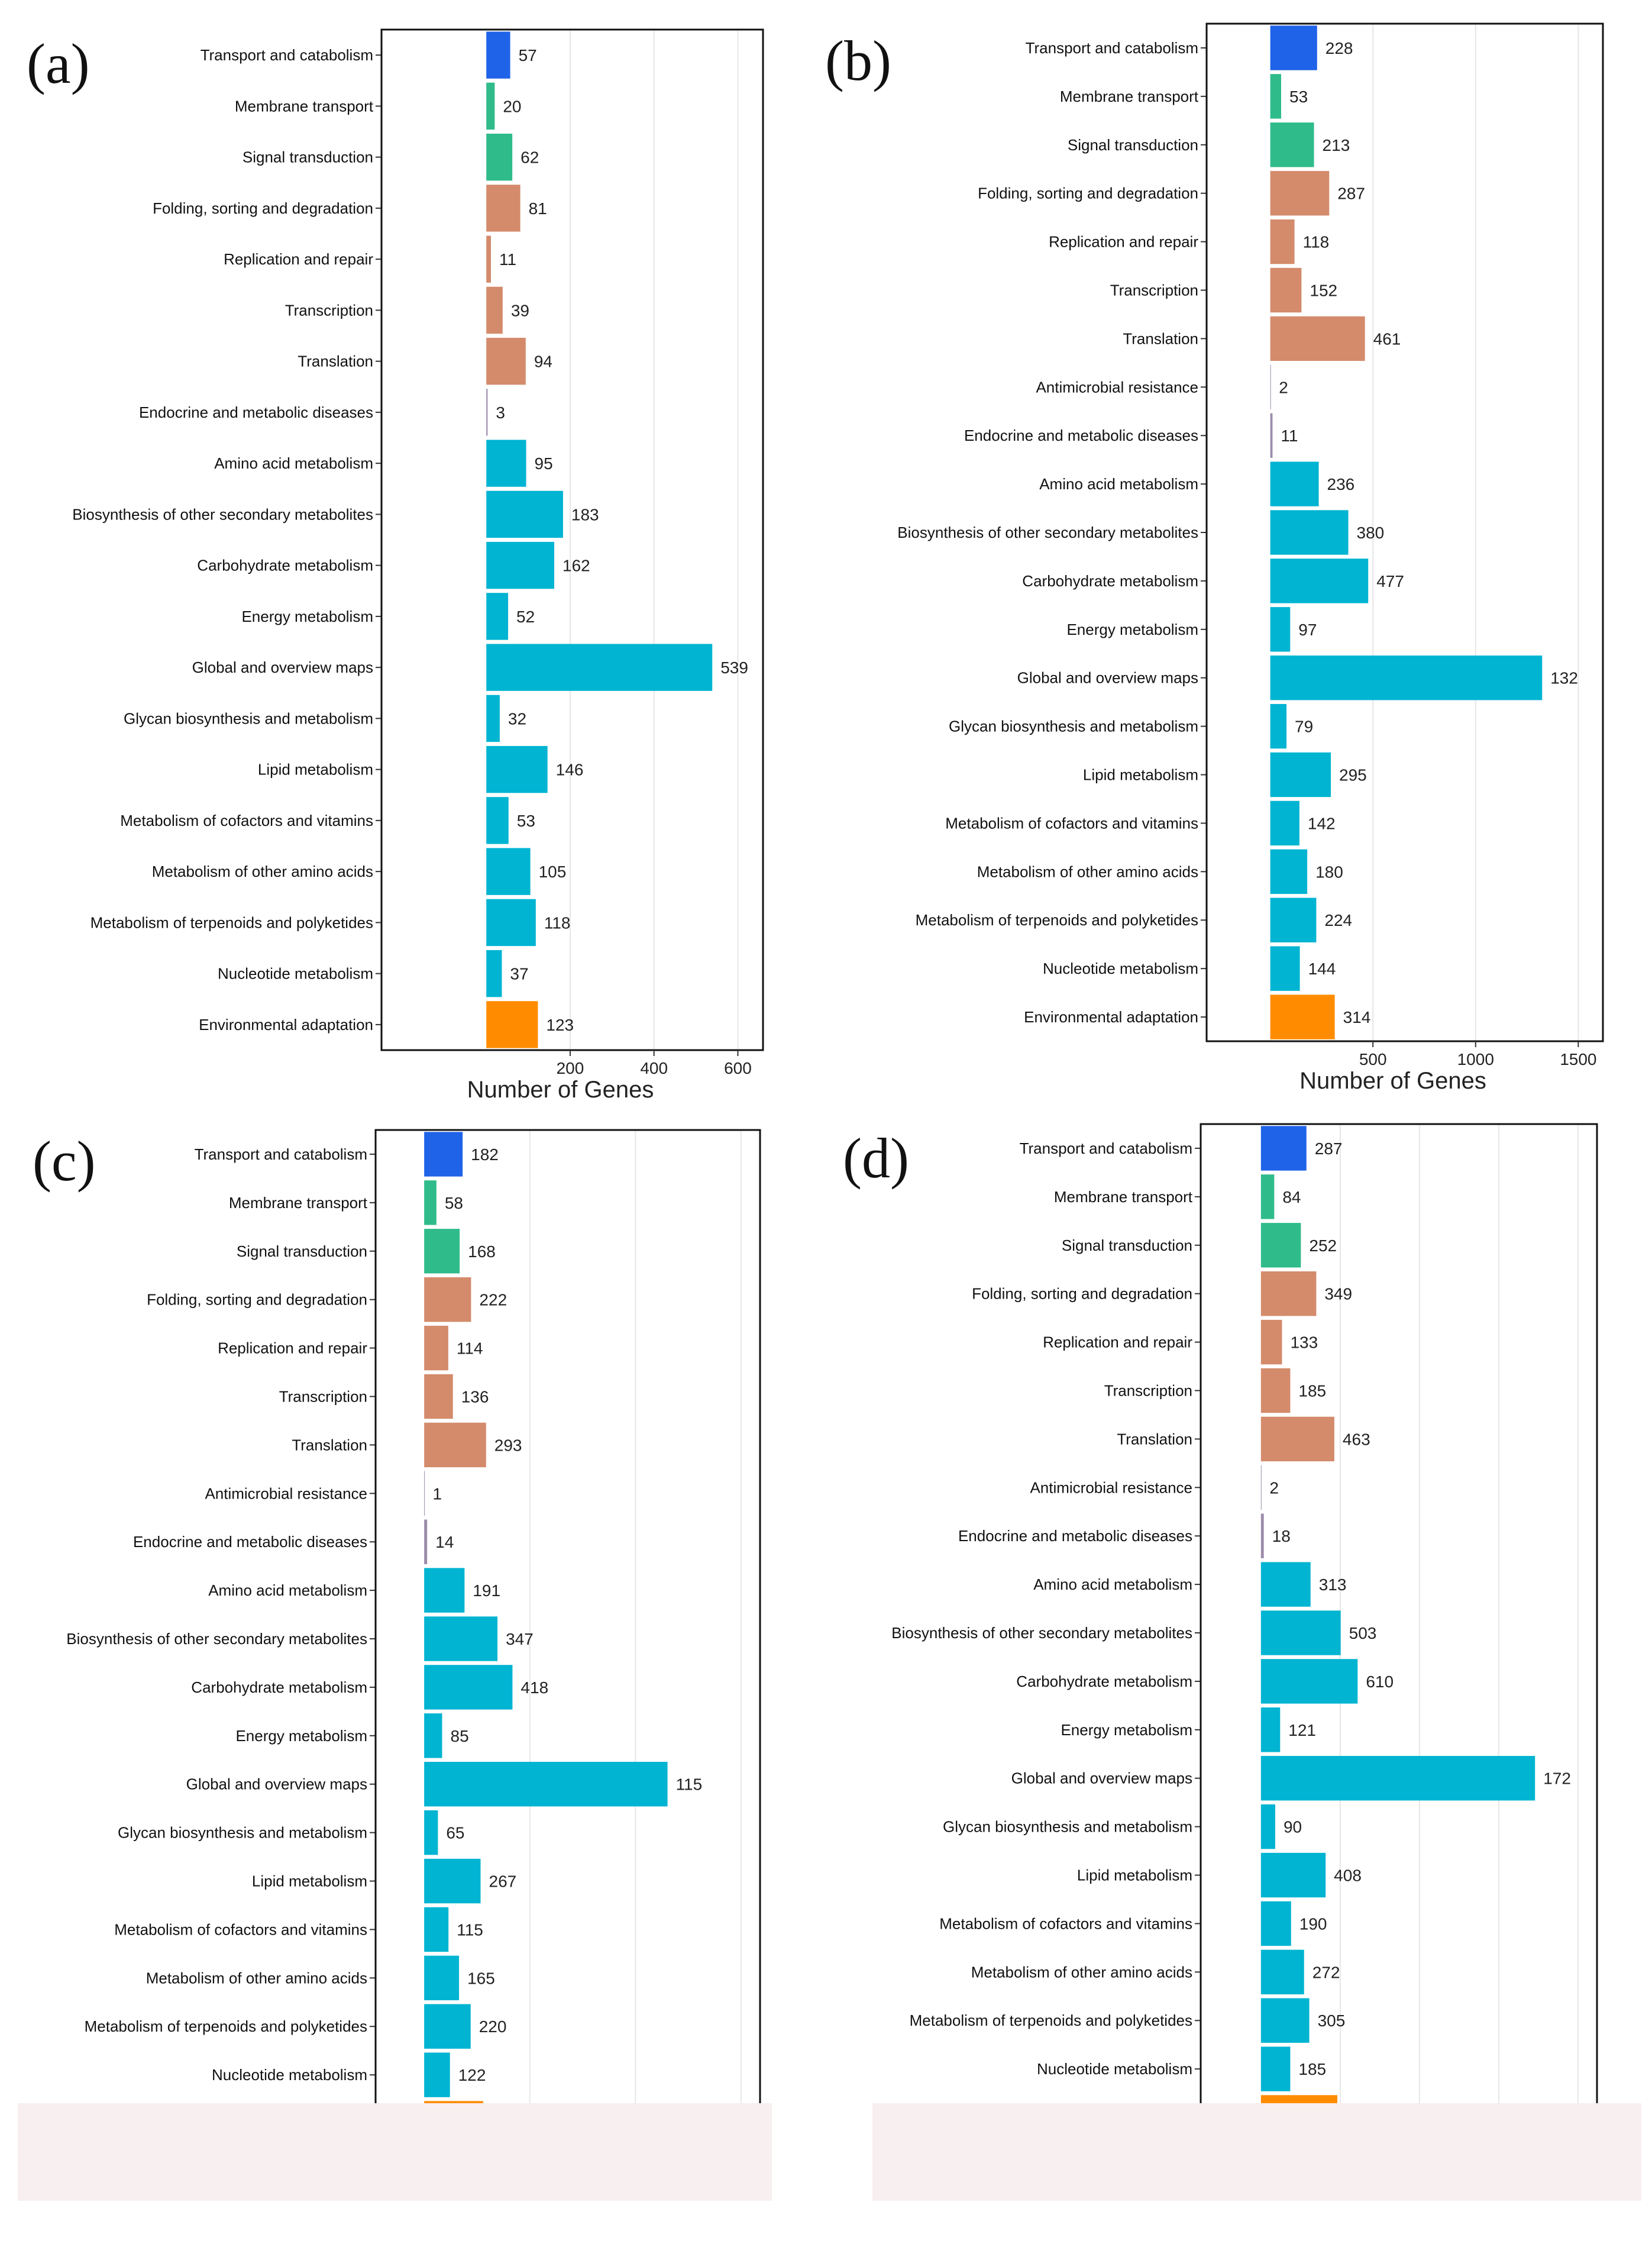  What do you see at coordinates (1082, 1294) in the screenshot?
I see `category-label-folding-sorting-and-degradation: Folding, sorting and degradation` at bounding box center [1082, 1294].